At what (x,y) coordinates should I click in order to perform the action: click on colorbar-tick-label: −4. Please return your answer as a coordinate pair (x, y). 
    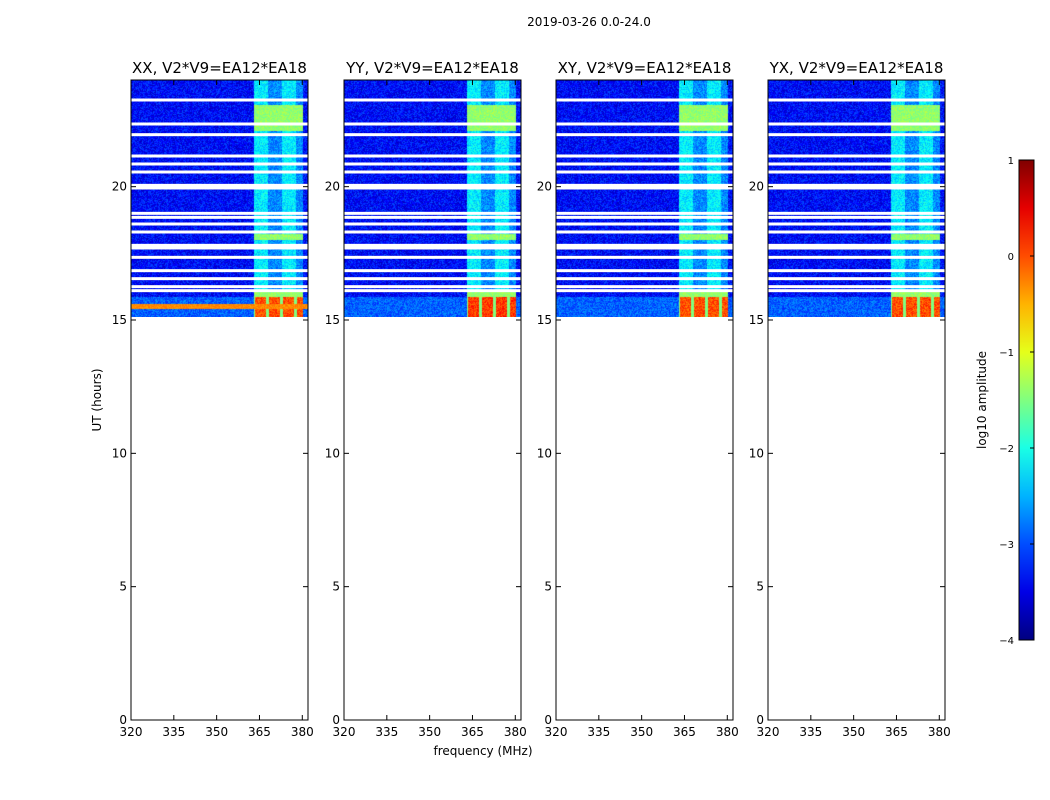
    Looking at the image, I should click on (1006, 641).